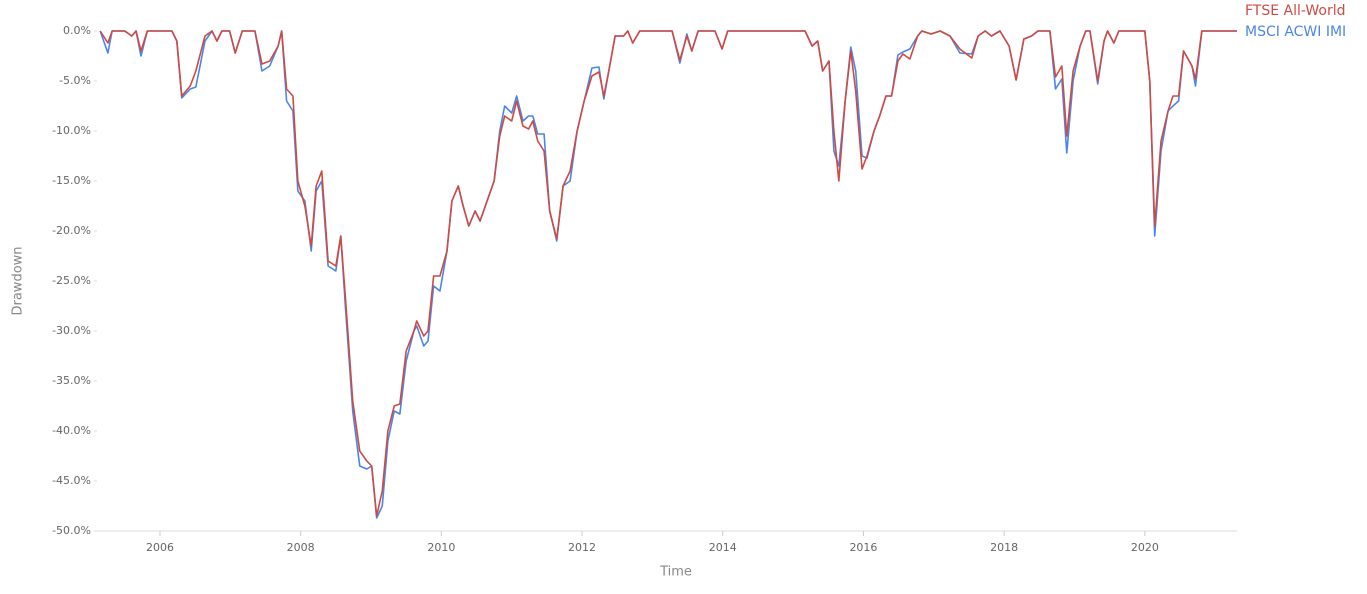  Describe the element at coordinates (1295, 11) in the screenshot. I see `legend-label: FTSE All-World` at that location.